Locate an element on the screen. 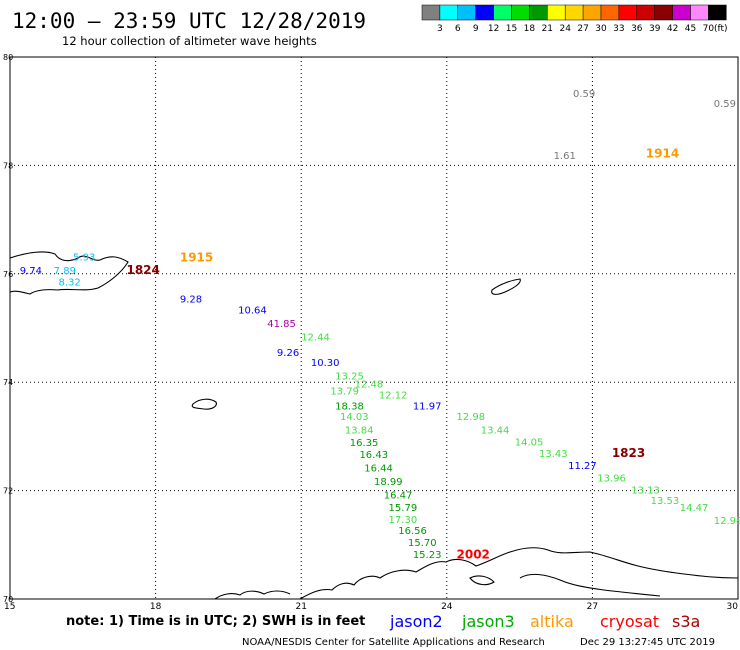 This screenshot has width=740, height=650. greenland-coast is located at coordinates (69, 273).